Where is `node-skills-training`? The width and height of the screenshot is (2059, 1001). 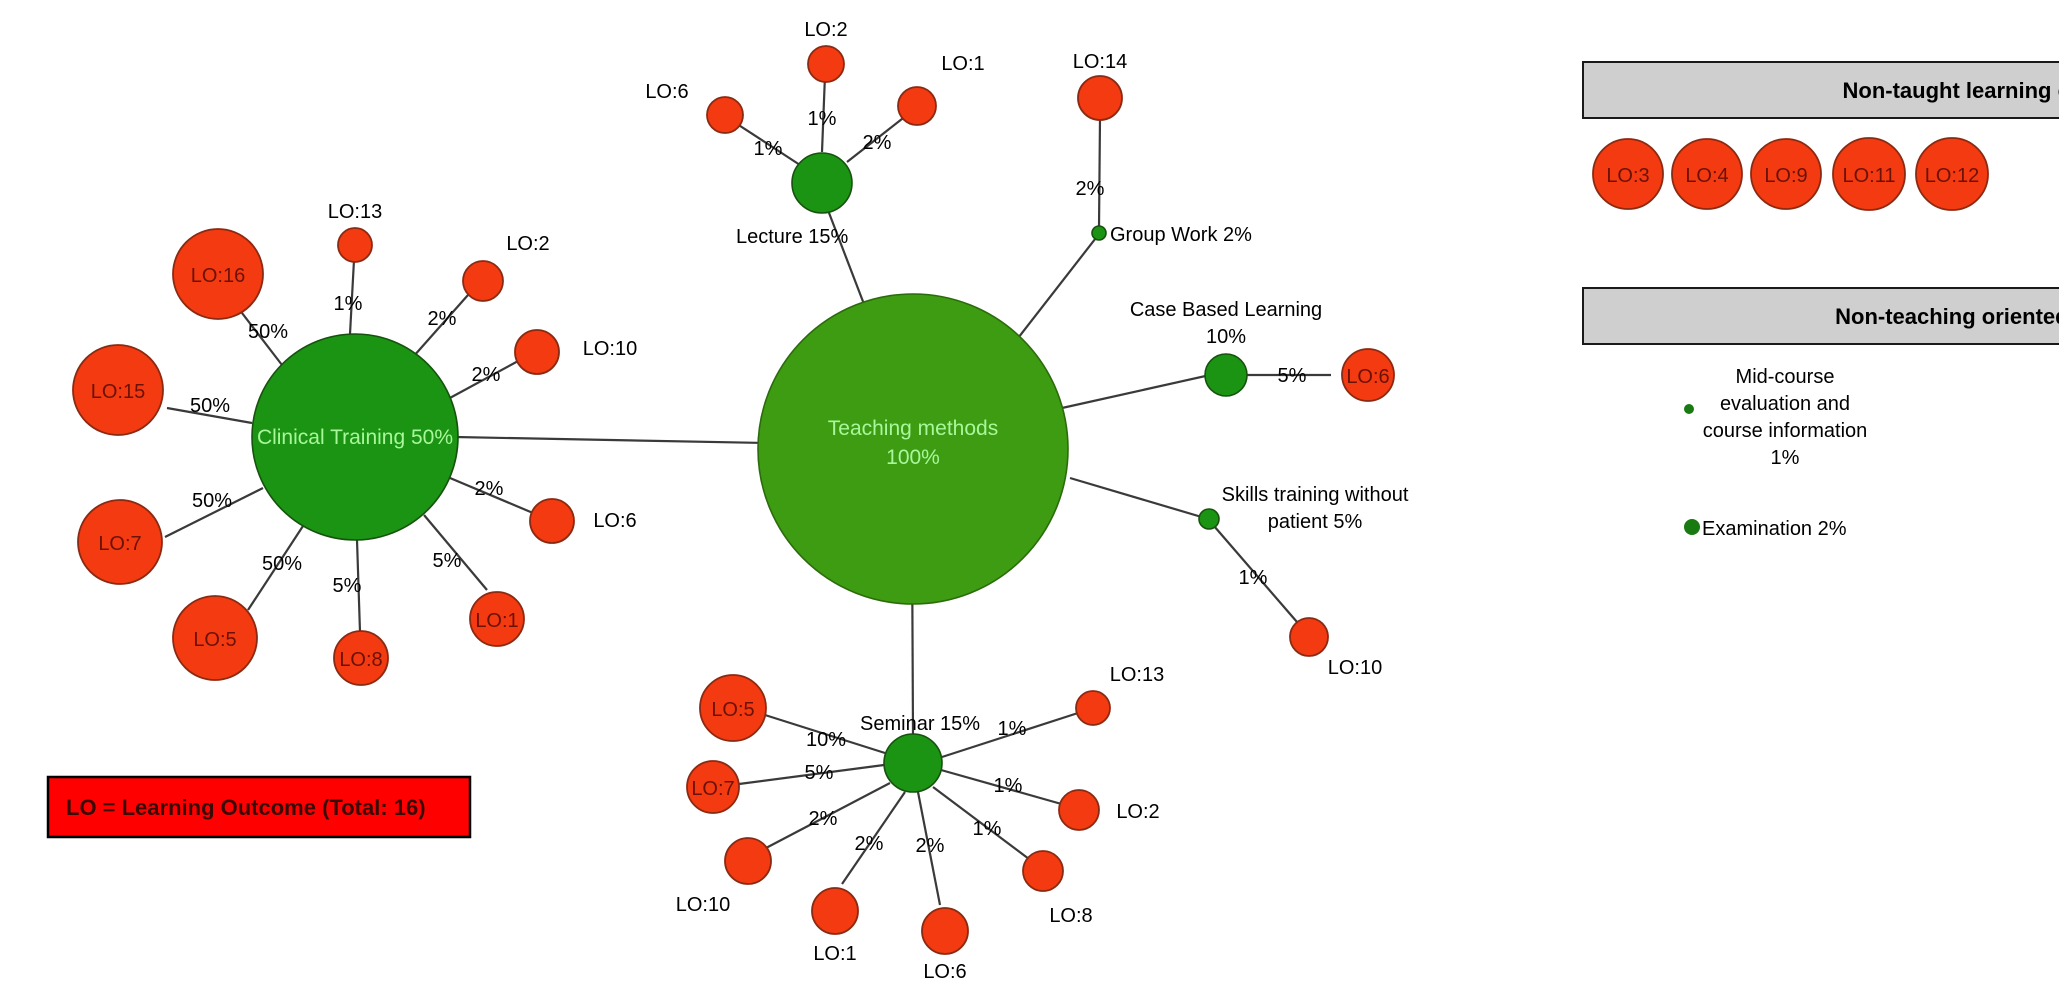
node-skills-training is located at coordinates (1209, 519).